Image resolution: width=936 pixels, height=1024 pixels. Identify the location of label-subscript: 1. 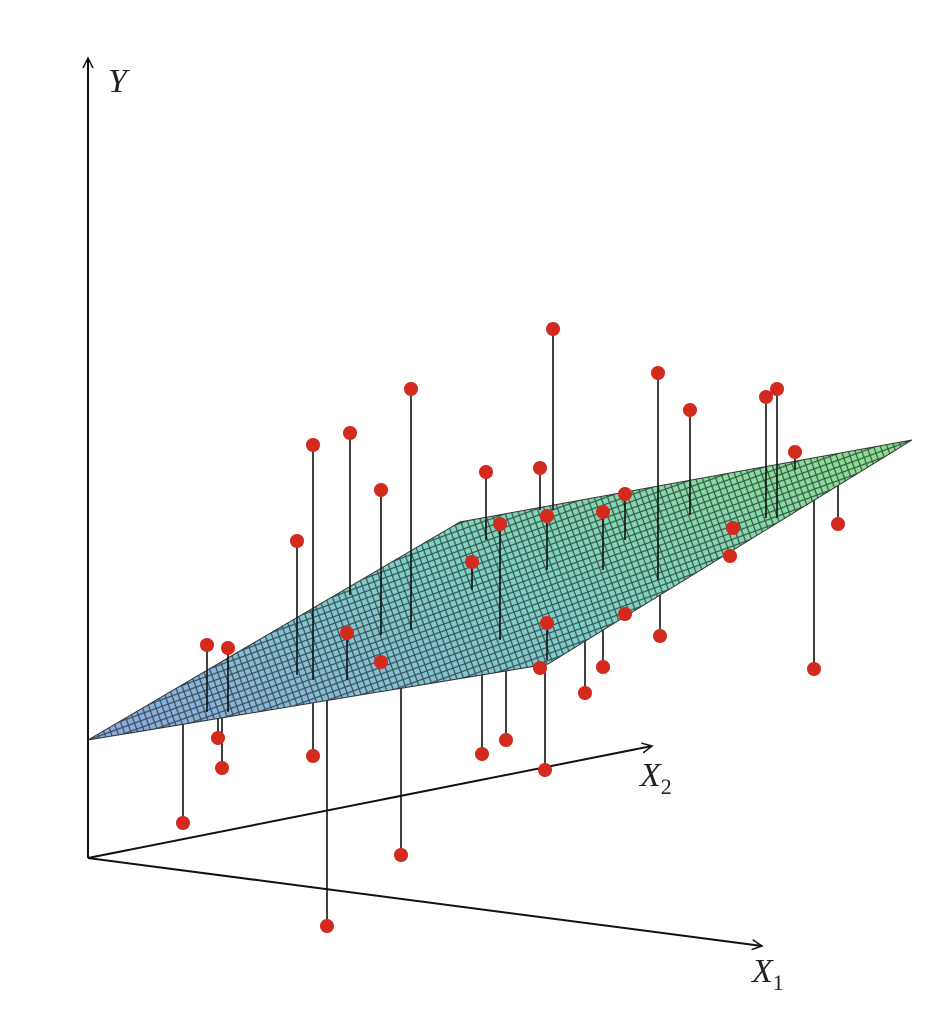
(778, 982).